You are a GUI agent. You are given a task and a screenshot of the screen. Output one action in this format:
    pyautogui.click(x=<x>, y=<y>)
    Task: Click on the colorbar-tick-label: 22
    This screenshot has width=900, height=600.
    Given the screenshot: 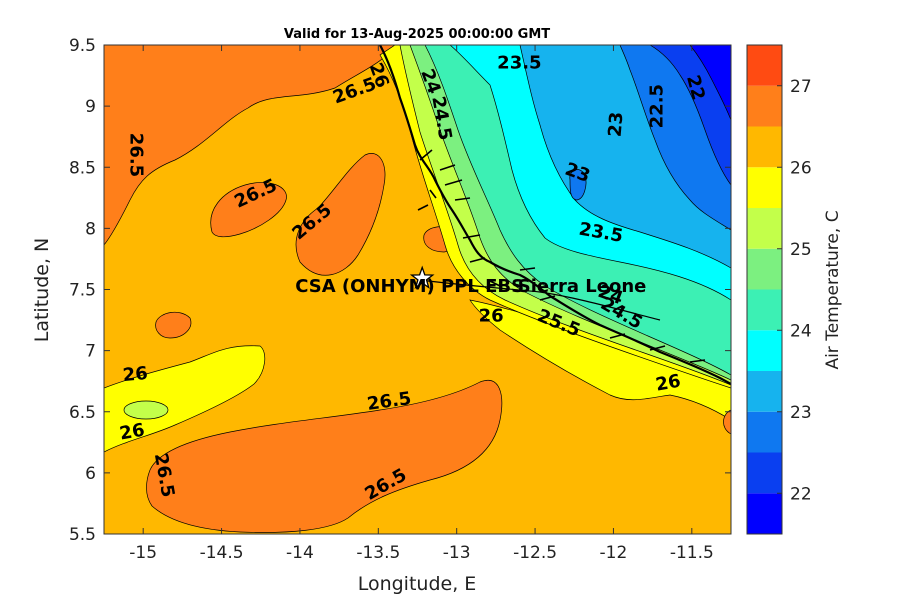 What is the action you would take?
    pyautogui.click(x=801, y=494)
    